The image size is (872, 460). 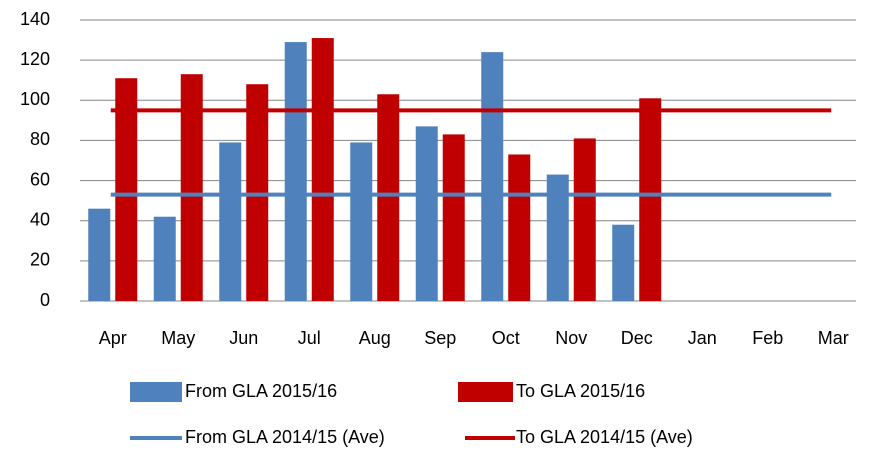 I want to click on x-tick-label: Jan, so click(x=702, y=338).